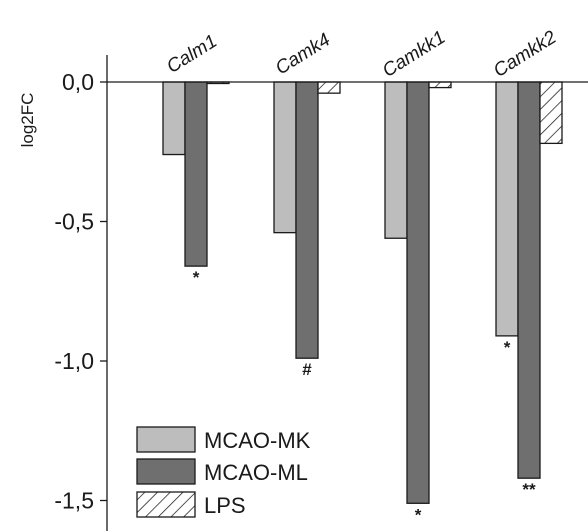 This screenshot has width=588, height=531. I want to click on legend-swatch-mcao-ml, so click(166, 471).